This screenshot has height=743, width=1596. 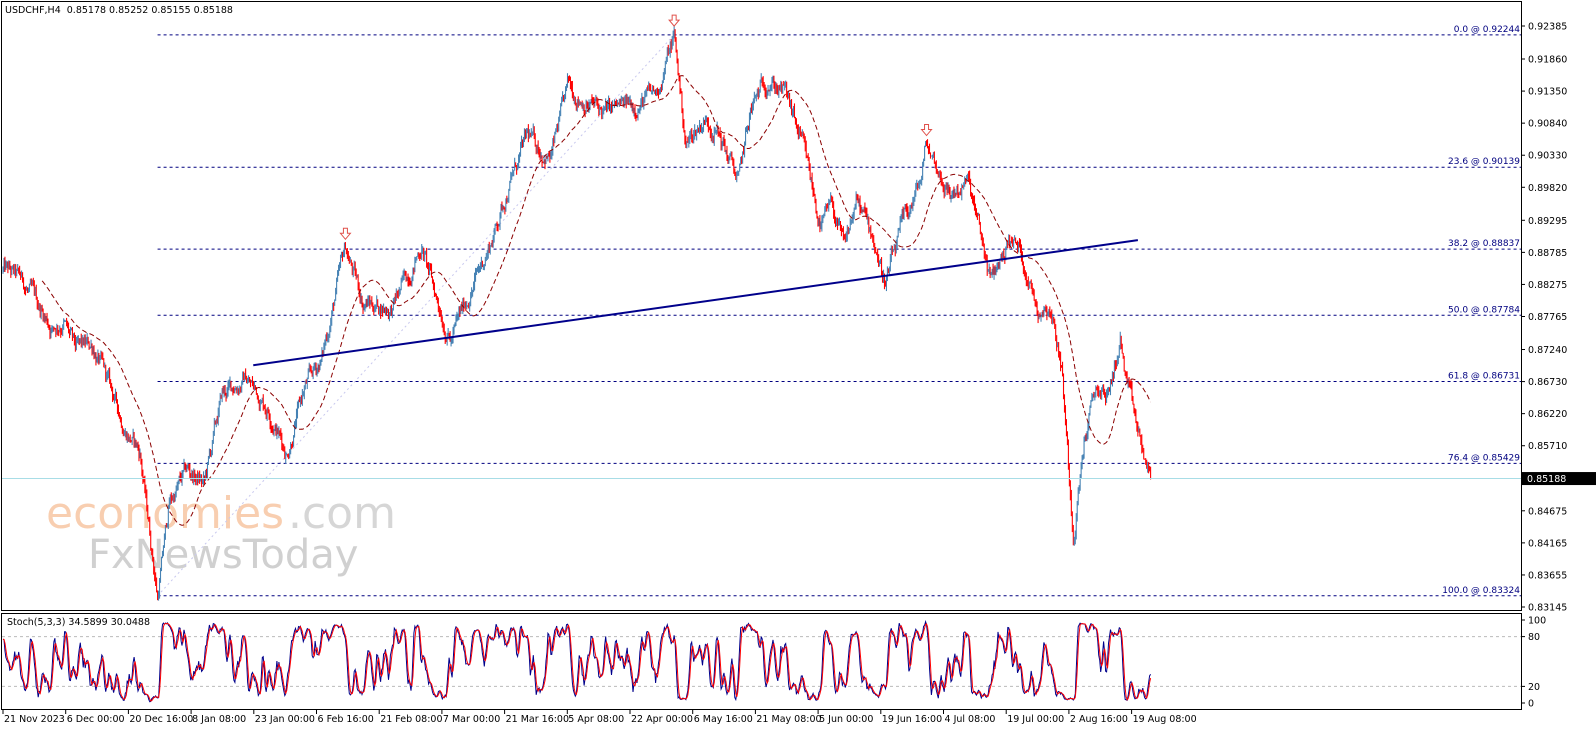 What do you see at coordinates (1484, 458) in the screenshot?
I see `fib-level-label: 76.4 @ 0.85429` at bounding box center [1484, 458].